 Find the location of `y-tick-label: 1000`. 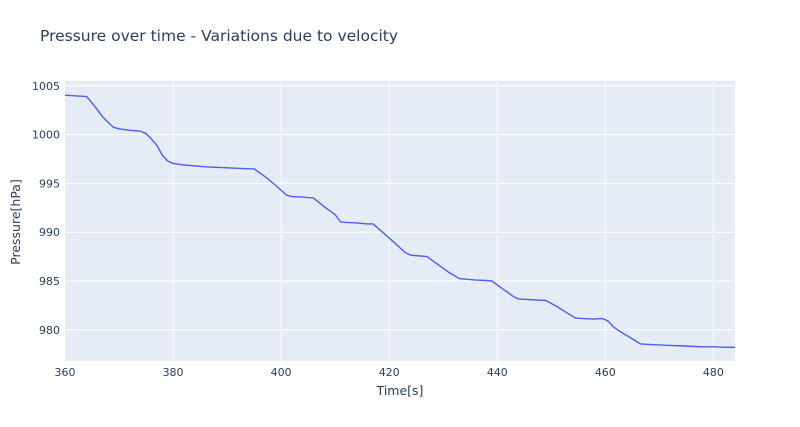

y-tick-label: 1000 is located at coordinates (46, 135).